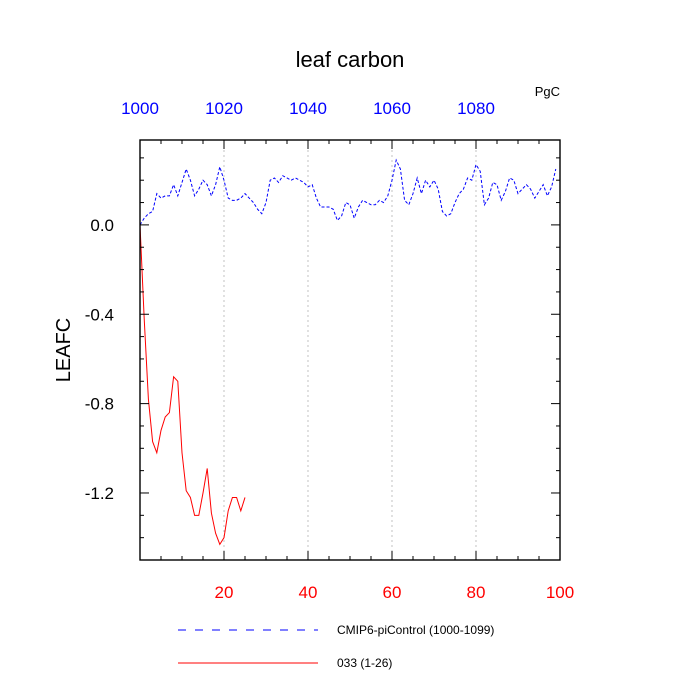 This screenshot has width=700, height=700. Describe the element at coordinates (99, 314) in the screenshot. I see `y-tick-label: -0.4` at that location.